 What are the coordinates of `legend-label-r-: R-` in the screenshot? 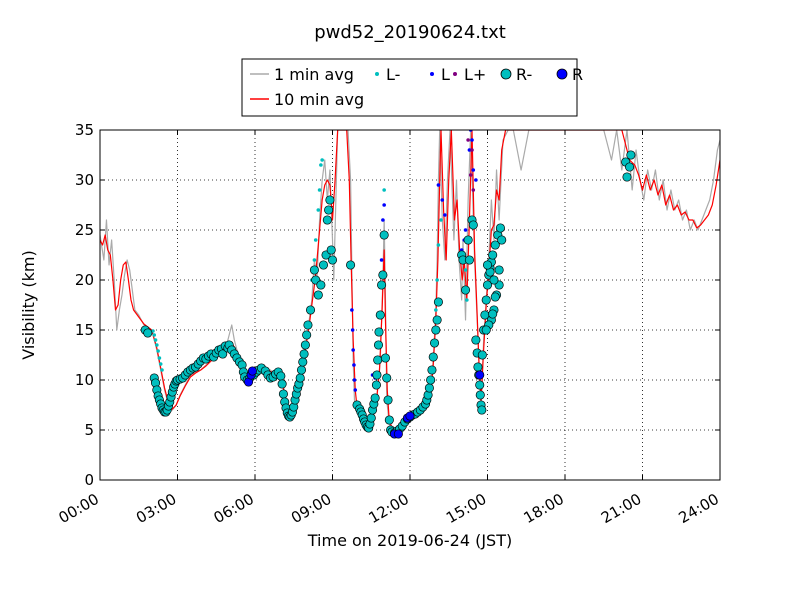 It's located at (524, 74).